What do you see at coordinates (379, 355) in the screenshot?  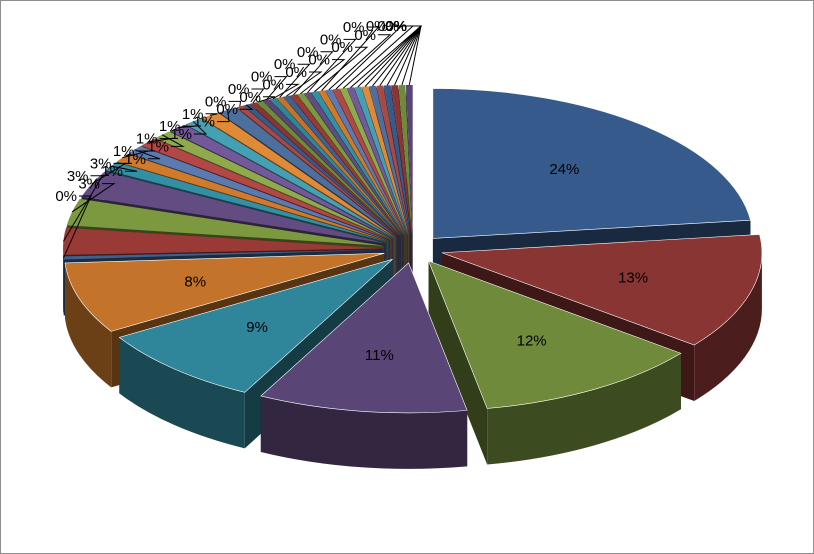 I see `slice-label-3: 11%` at bounding box center [379, 355].